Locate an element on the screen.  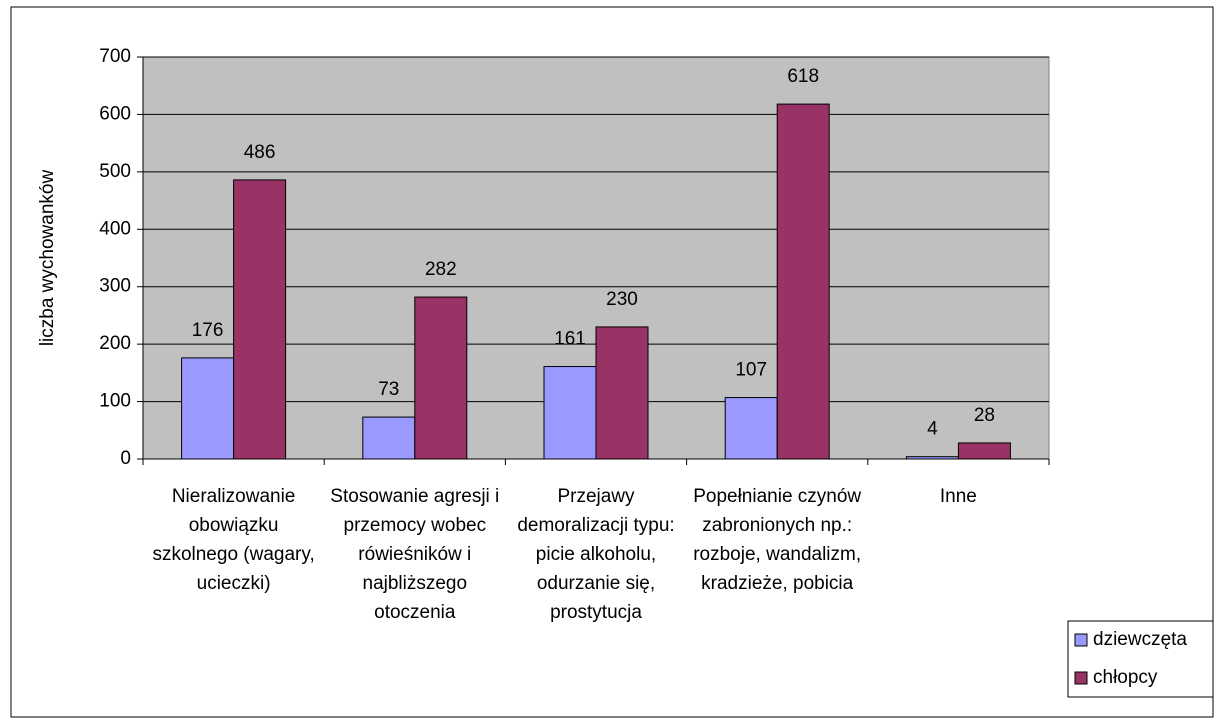
y-tick-label: 0 is located at coordinates (125, 458).